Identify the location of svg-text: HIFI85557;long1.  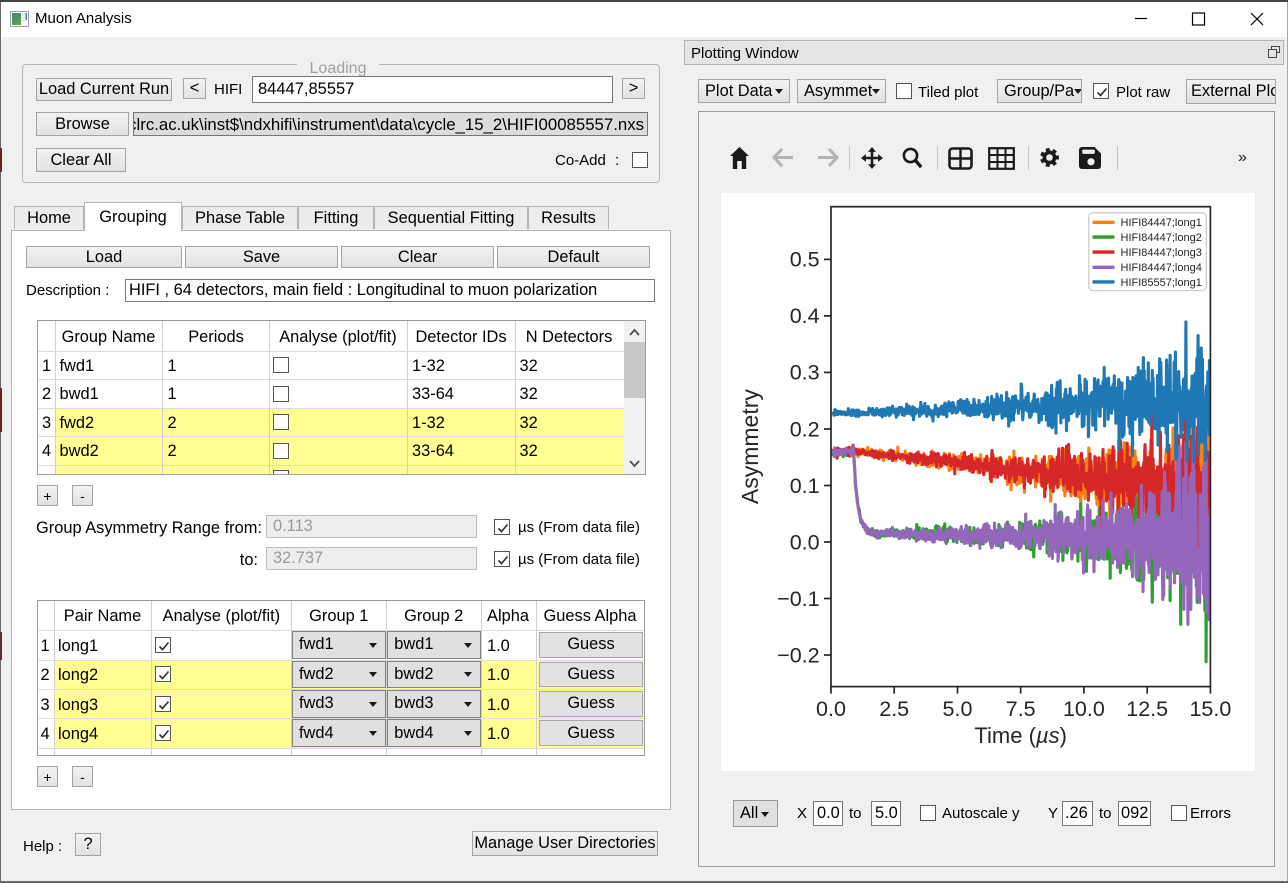
(1161, 283).